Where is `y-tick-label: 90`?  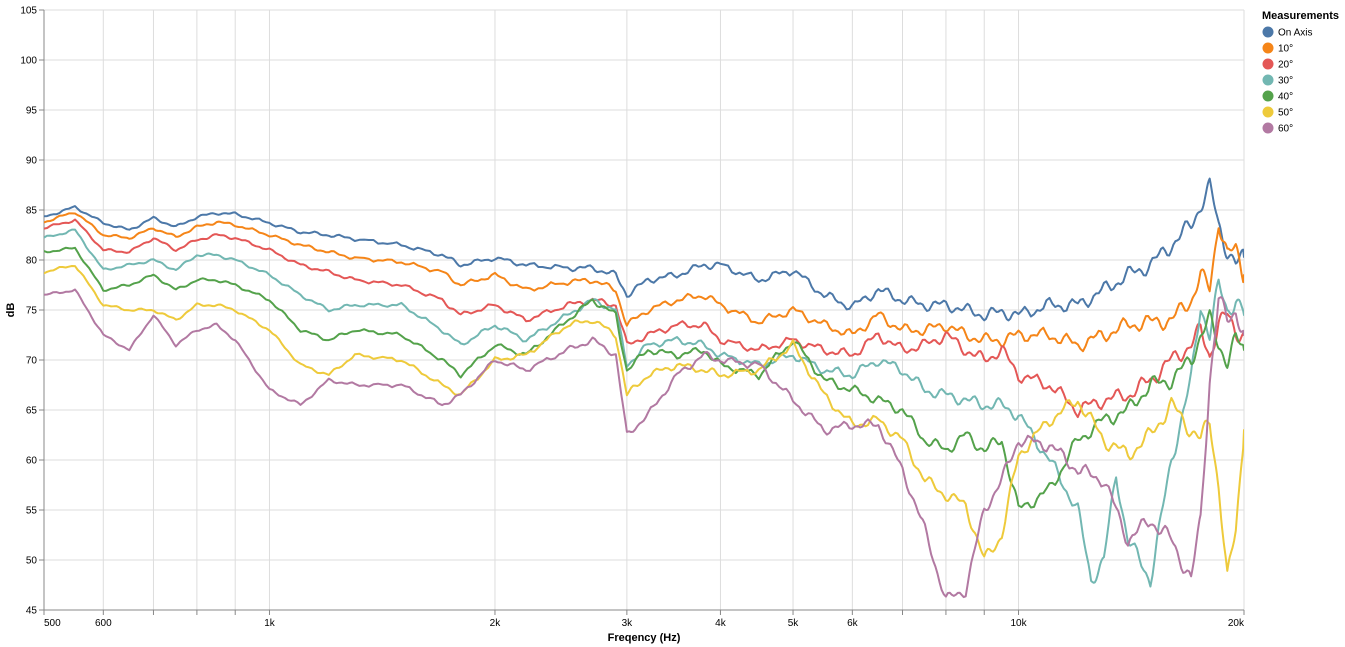 y-tick-label: 90 is located at coordinates (32, 161).